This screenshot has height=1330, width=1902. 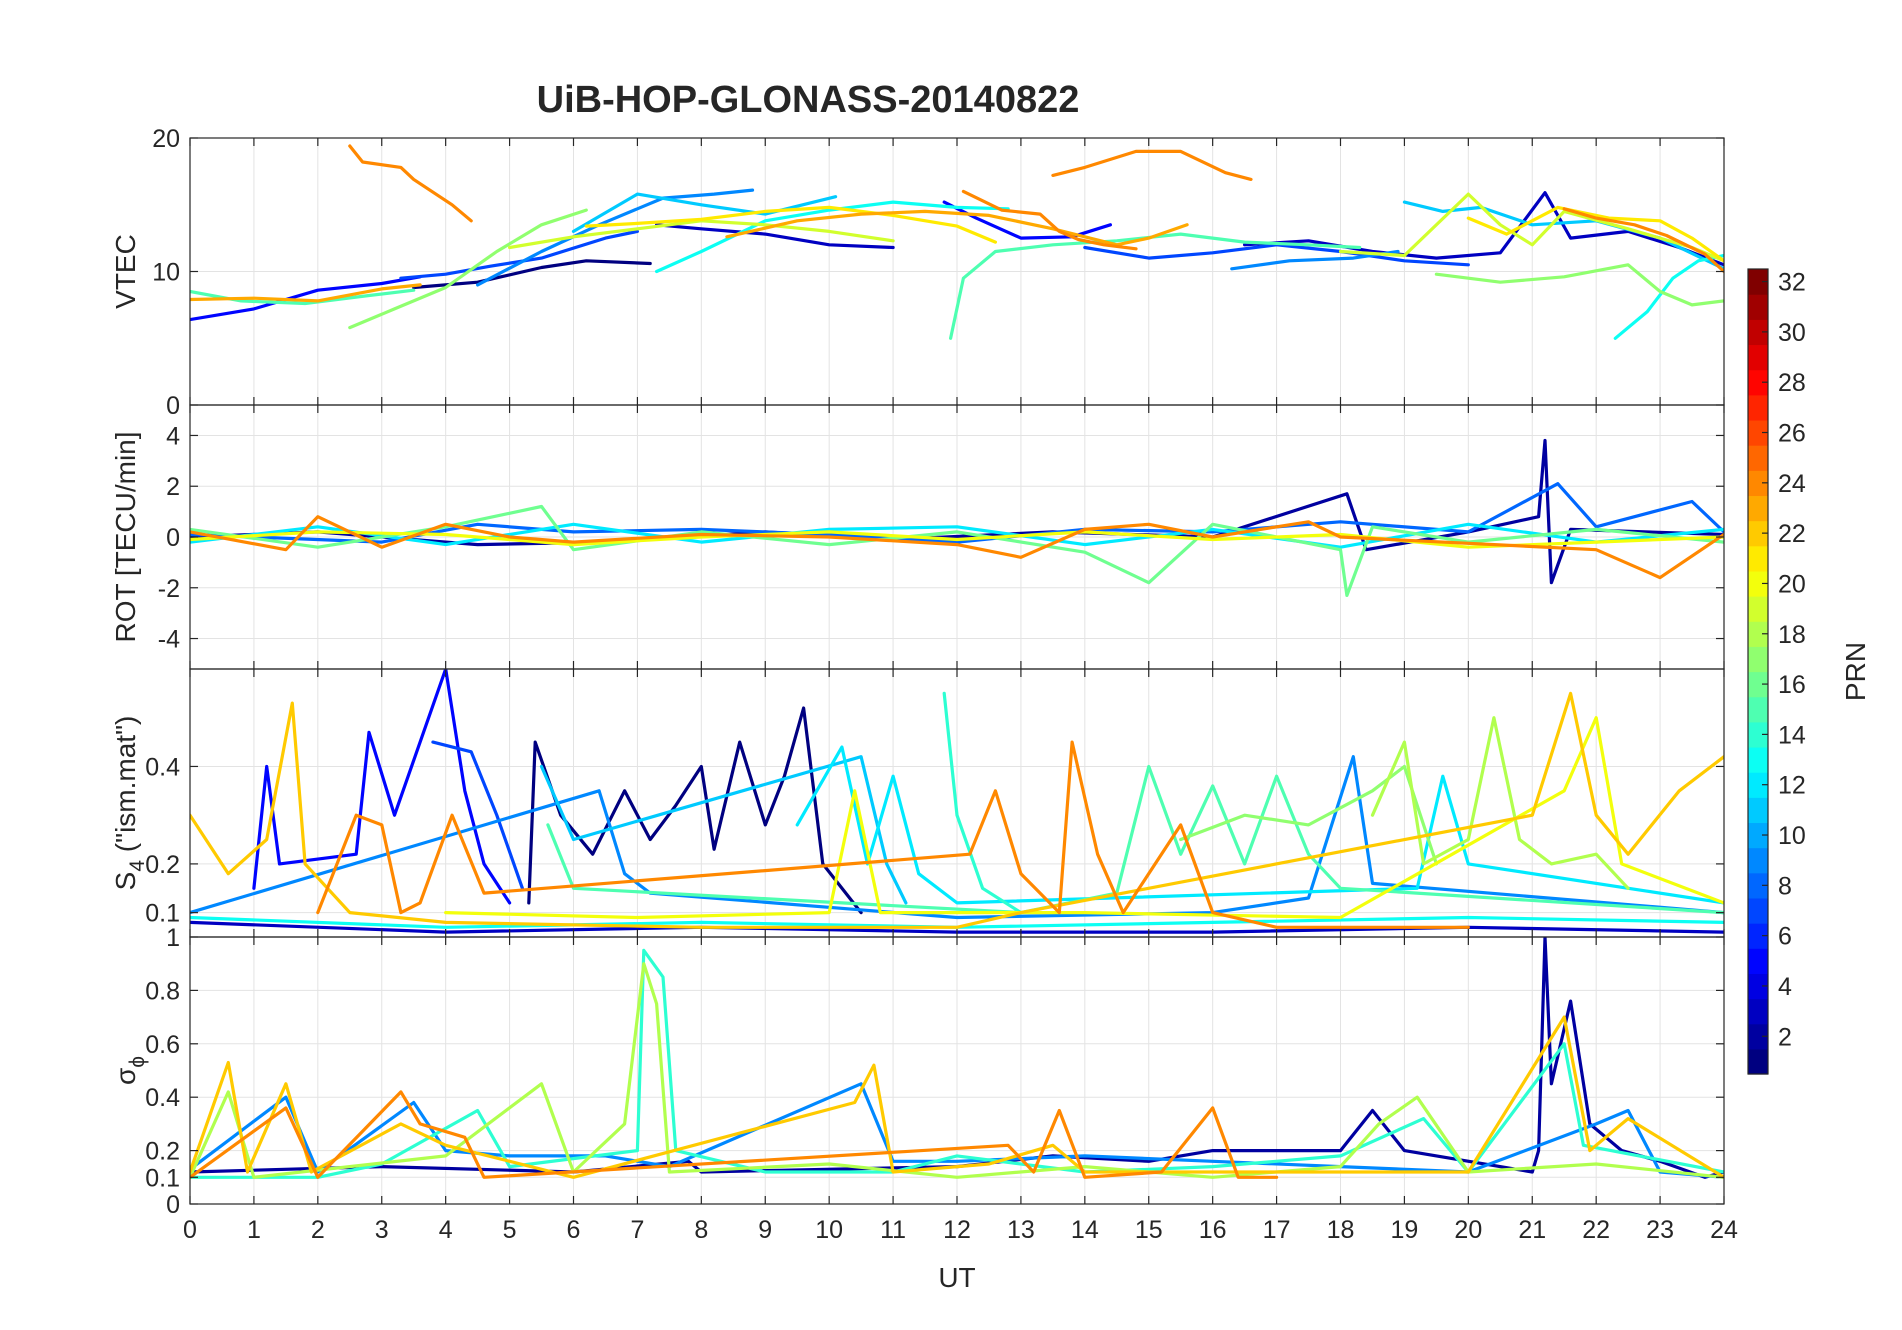 I want to click on y-axis-label: S4 ("ism.mat"), so click(x=129, y=803).